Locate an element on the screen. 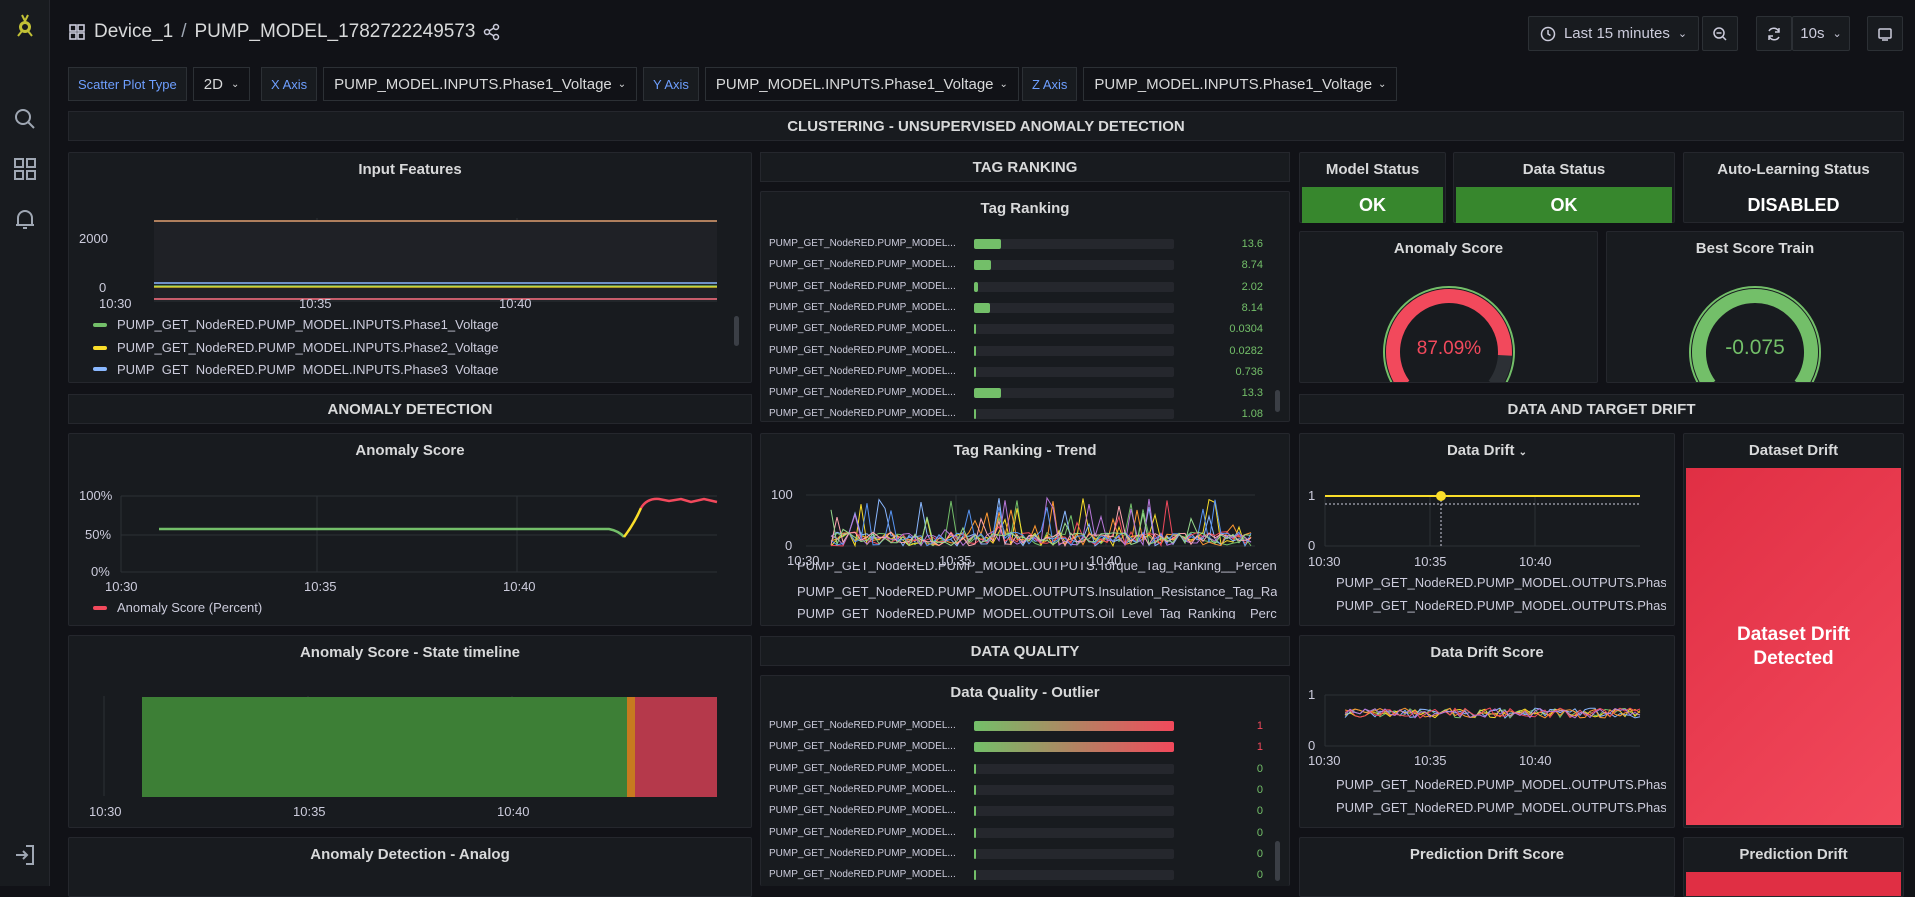 Image resolution: width=1915 pixels, height=897 pixels. scatter-type-select: 2D ⌄ is located at coordinates (221, 84).